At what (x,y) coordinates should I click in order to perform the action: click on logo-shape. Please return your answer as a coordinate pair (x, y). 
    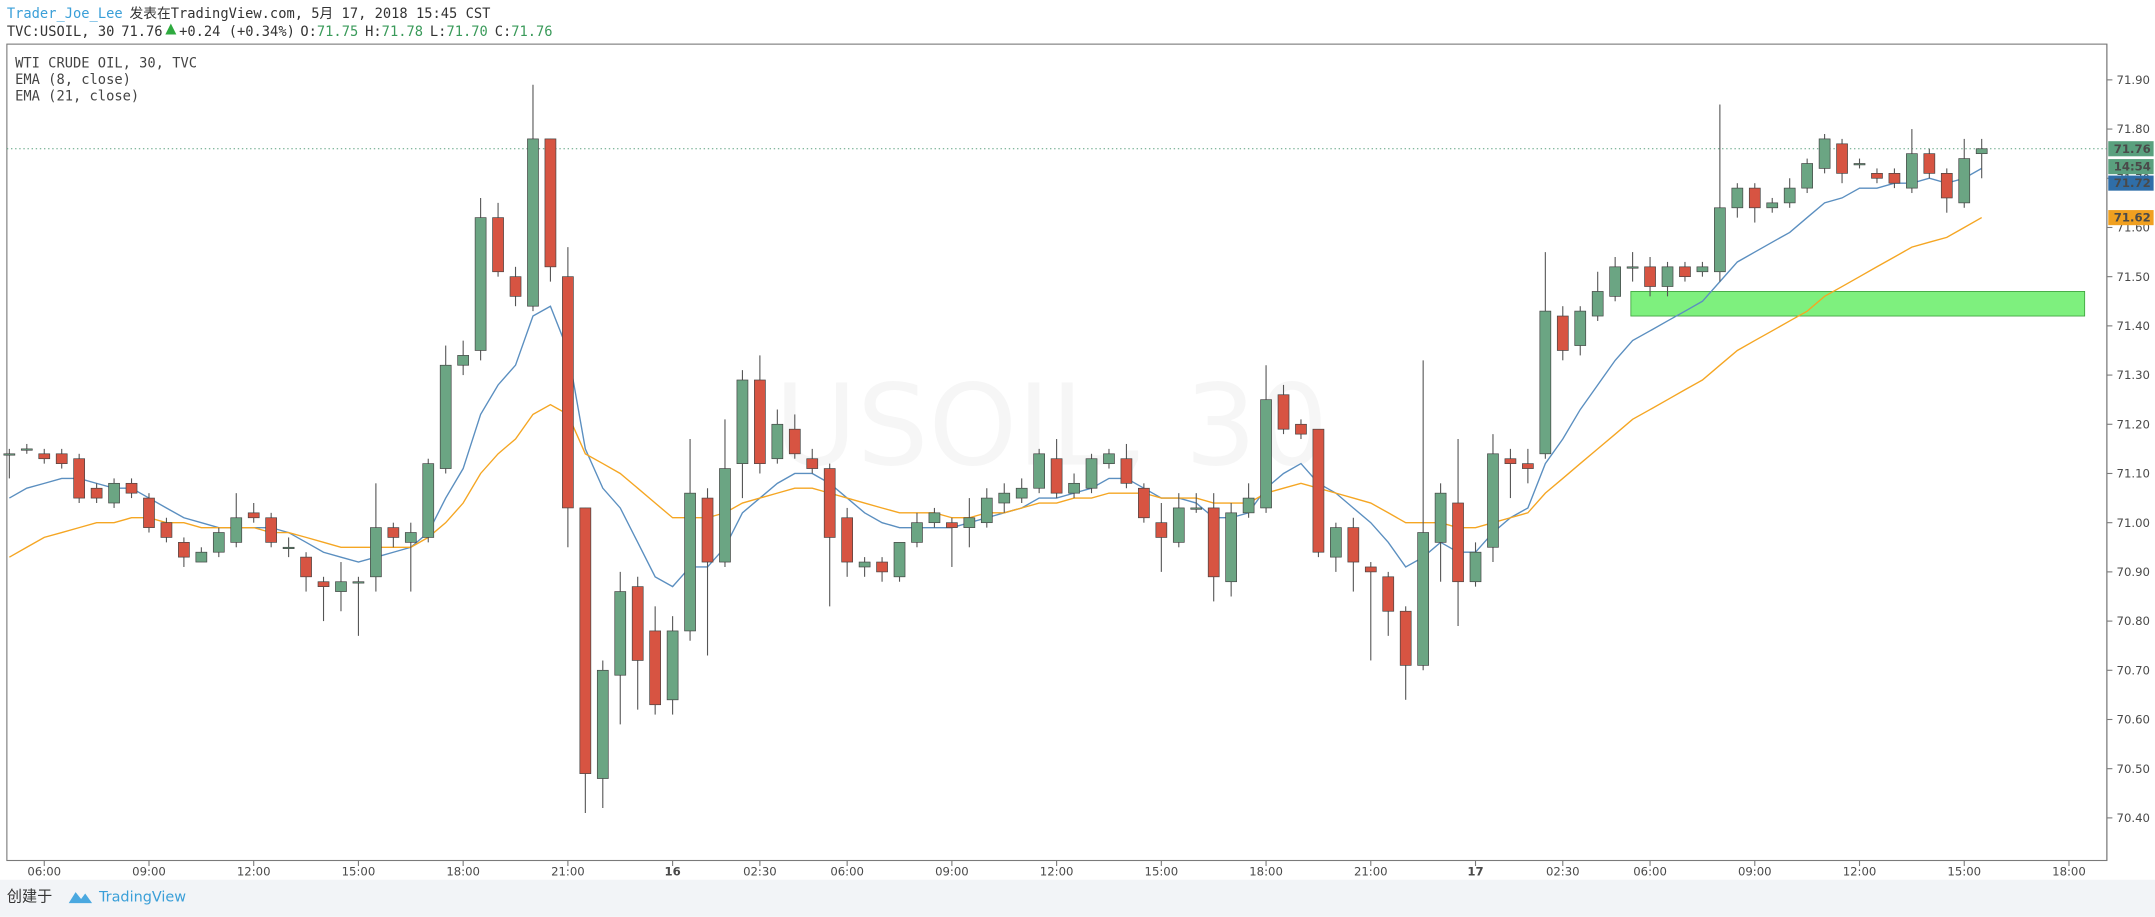
    Looking at the image, I should click on (80, 898).